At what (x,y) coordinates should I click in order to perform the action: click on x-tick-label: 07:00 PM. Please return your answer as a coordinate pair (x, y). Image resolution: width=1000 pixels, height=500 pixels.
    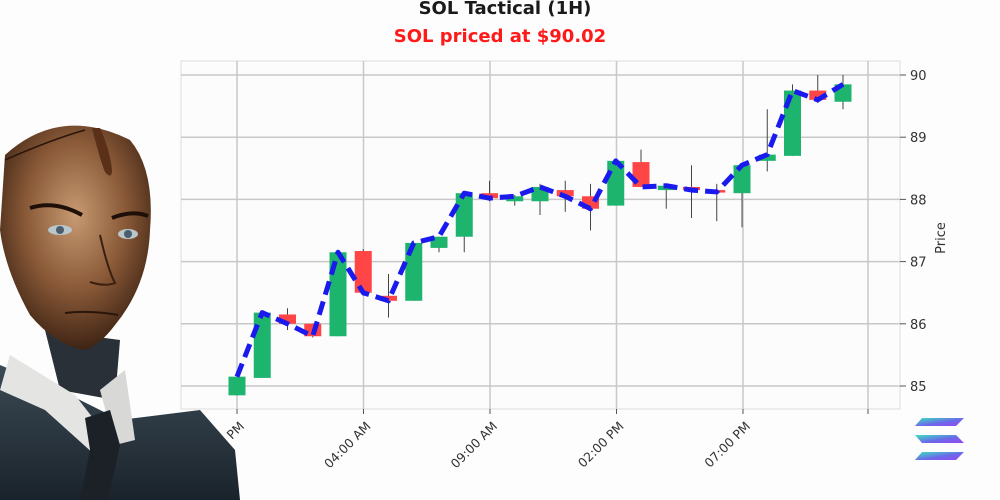
    Looking at the image, I should click on (727, 445).